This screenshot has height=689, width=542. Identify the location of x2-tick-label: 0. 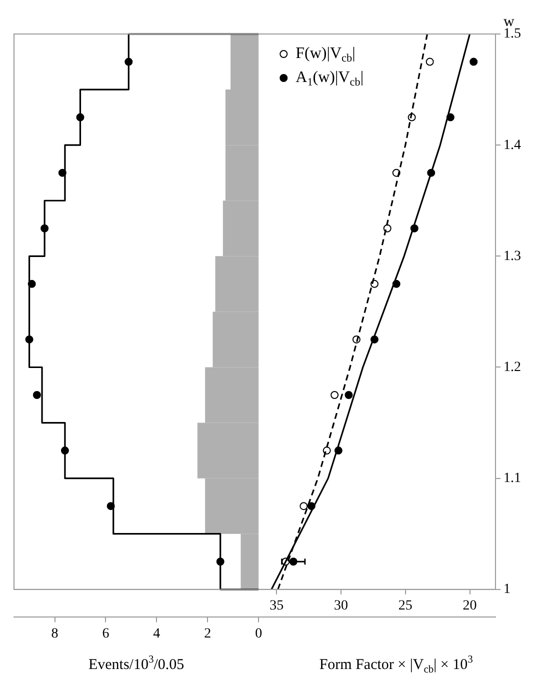
(258, 634).